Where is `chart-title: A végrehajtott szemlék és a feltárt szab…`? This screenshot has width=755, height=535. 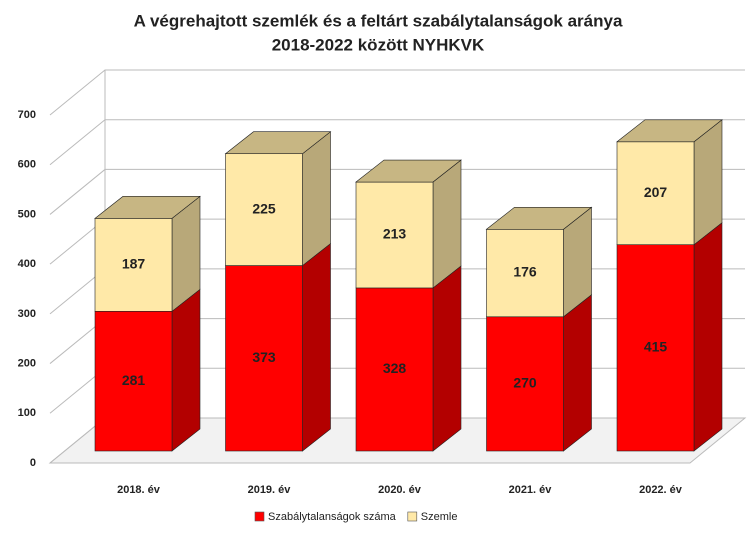 chart-title: A végrehajtott szemlék és a feltárt szab… is located at coordinates (378, 20).